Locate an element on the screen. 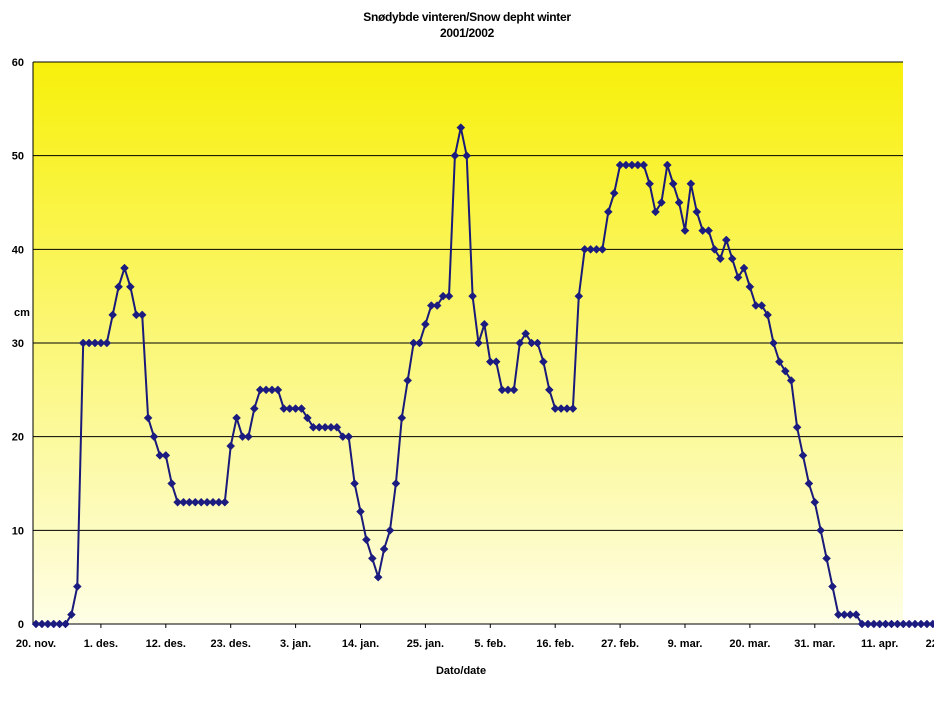 This screenshot has height=701, width=934. y-axis-label: cm is located at coordinates (22, 313).